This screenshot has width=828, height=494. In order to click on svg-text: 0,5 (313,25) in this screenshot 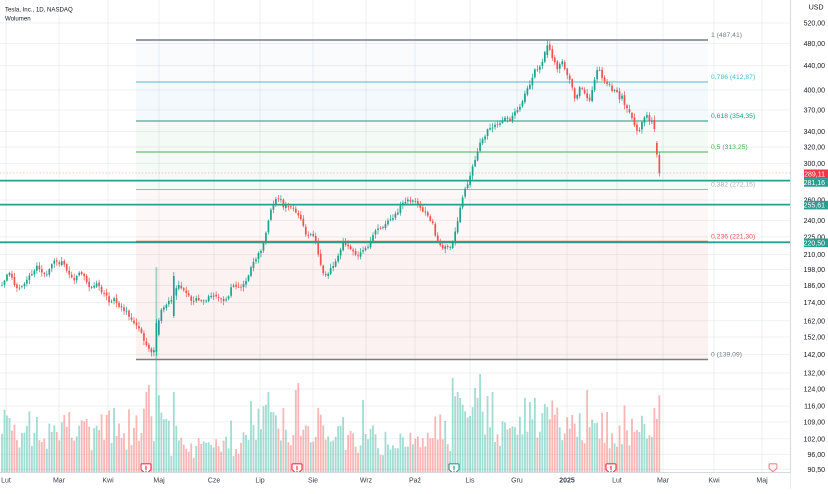, I will do `click(729, 147)`.